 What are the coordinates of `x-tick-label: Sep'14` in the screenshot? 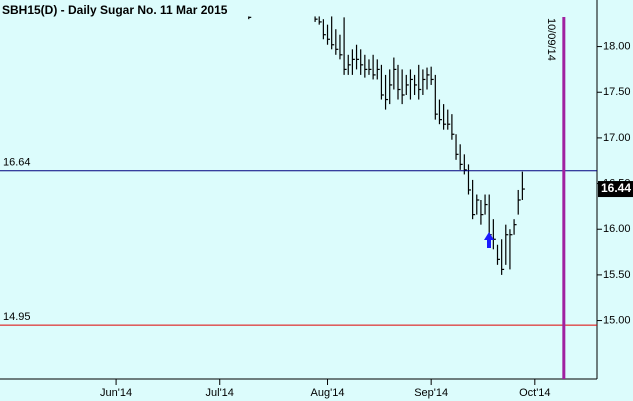 It's located at (431, 393).